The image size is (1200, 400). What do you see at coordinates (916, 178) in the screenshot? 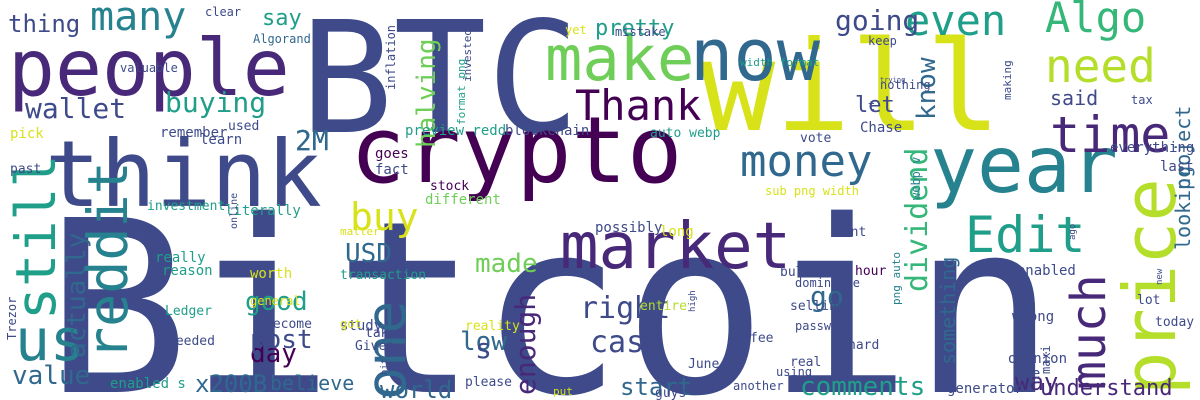
I see `word-webp-v: webp v` at bounding box center [916, 178].